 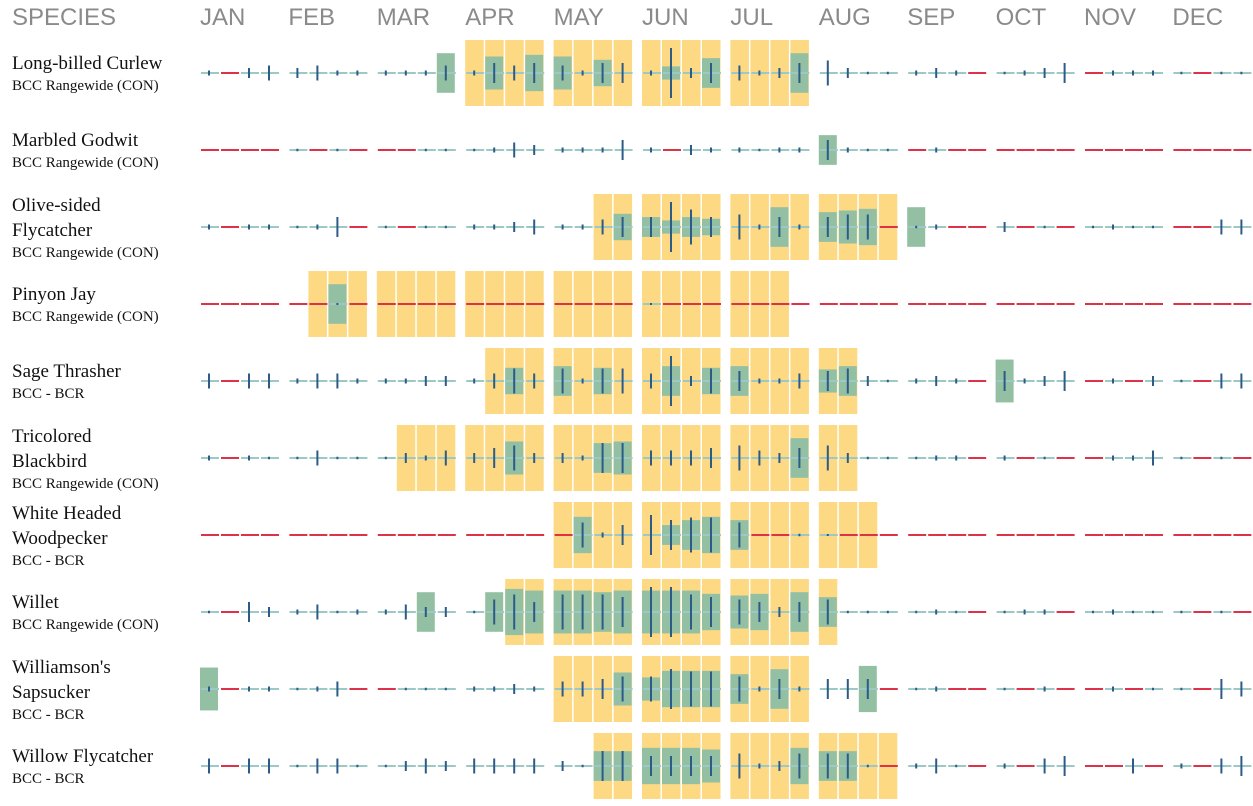 What do you see at coordinates (54, 294) in the screenshot?
I see `species-name: Pinyon Jay` at bounding box center [54, 294].